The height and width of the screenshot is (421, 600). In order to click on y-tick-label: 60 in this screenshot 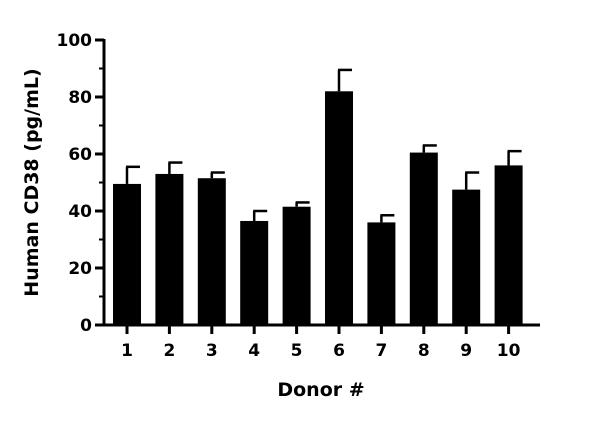, I will do `click(80, 155)`.